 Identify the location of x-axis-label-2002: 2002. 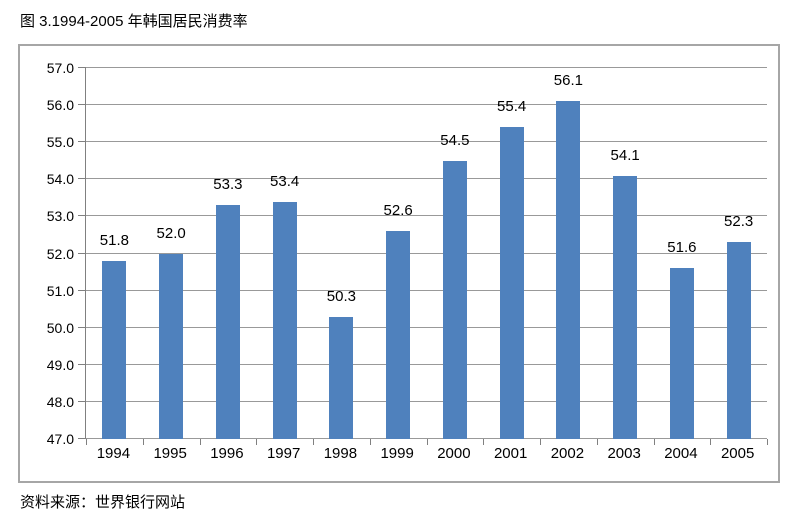
(567, 453).